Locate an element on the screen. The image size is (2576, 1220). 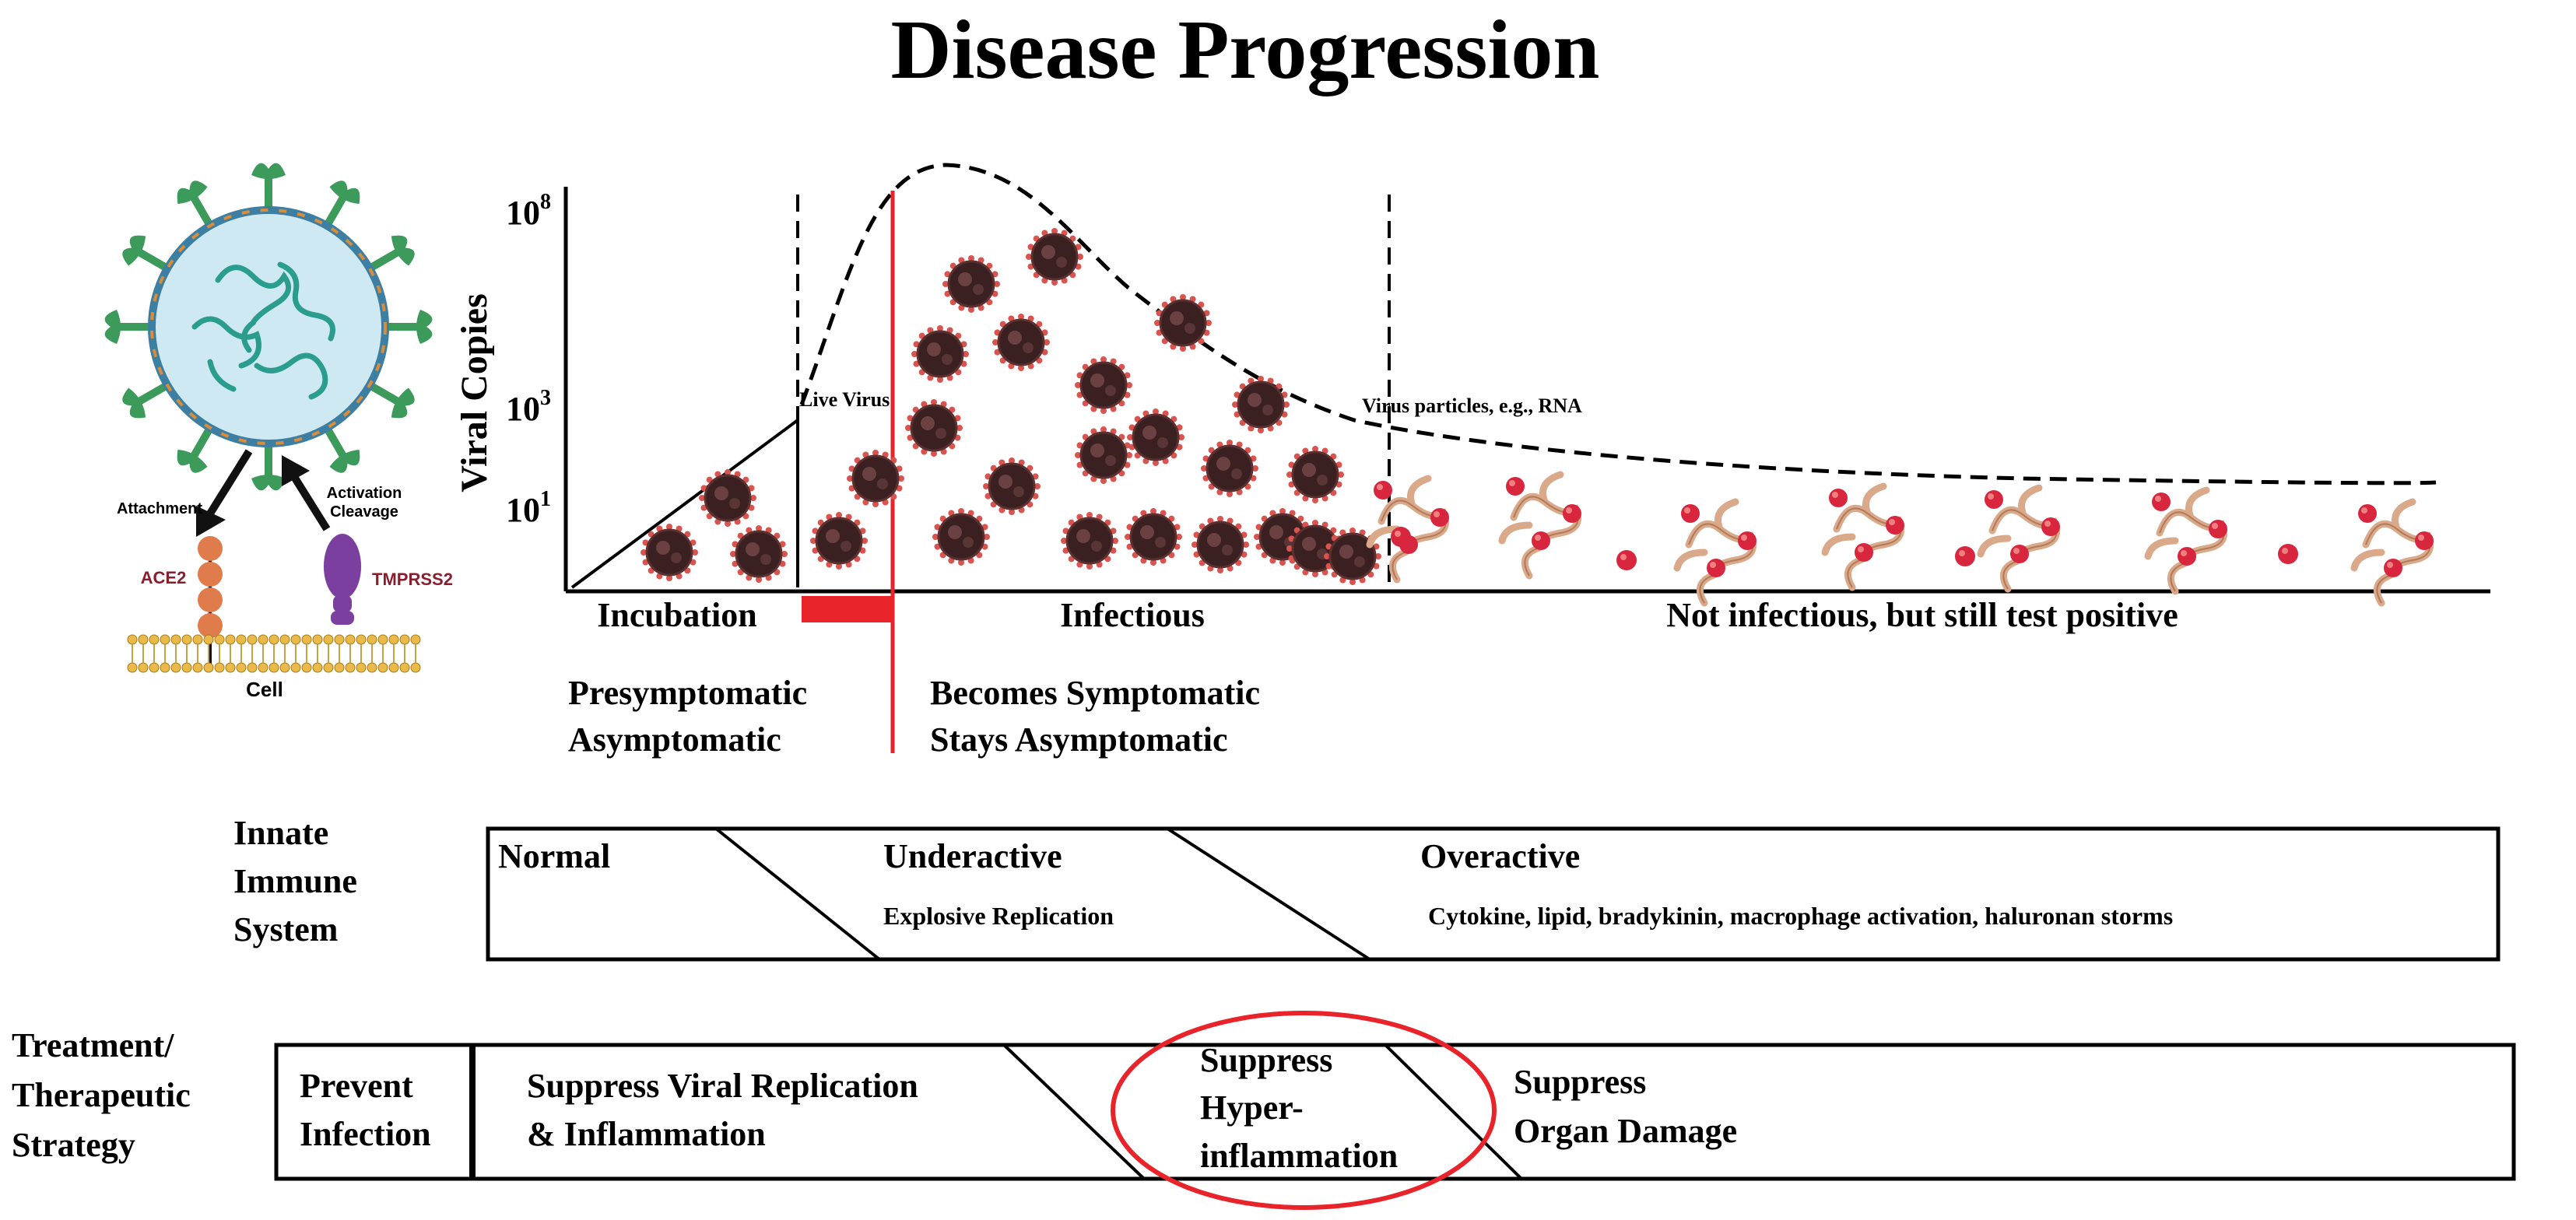
cell-membrane-icon is located at coordinates (274, 653).